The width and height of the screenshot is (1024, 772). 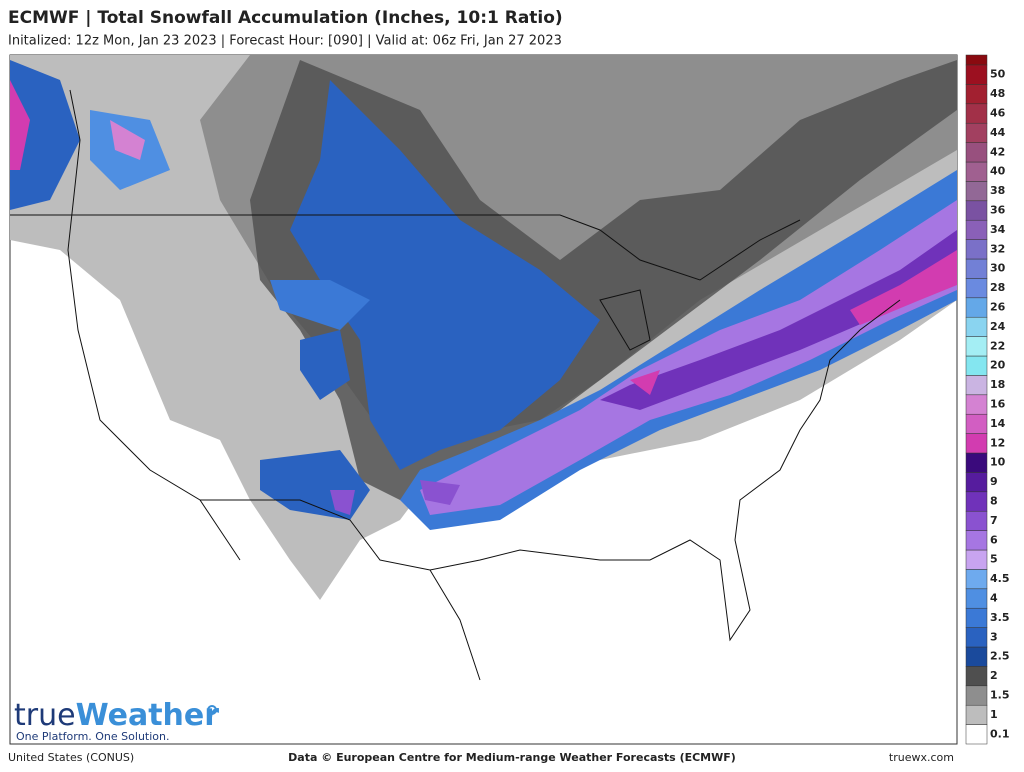 I want to click on logo: trueWeather One Platform. One Solution., so click(x=116, y=721).